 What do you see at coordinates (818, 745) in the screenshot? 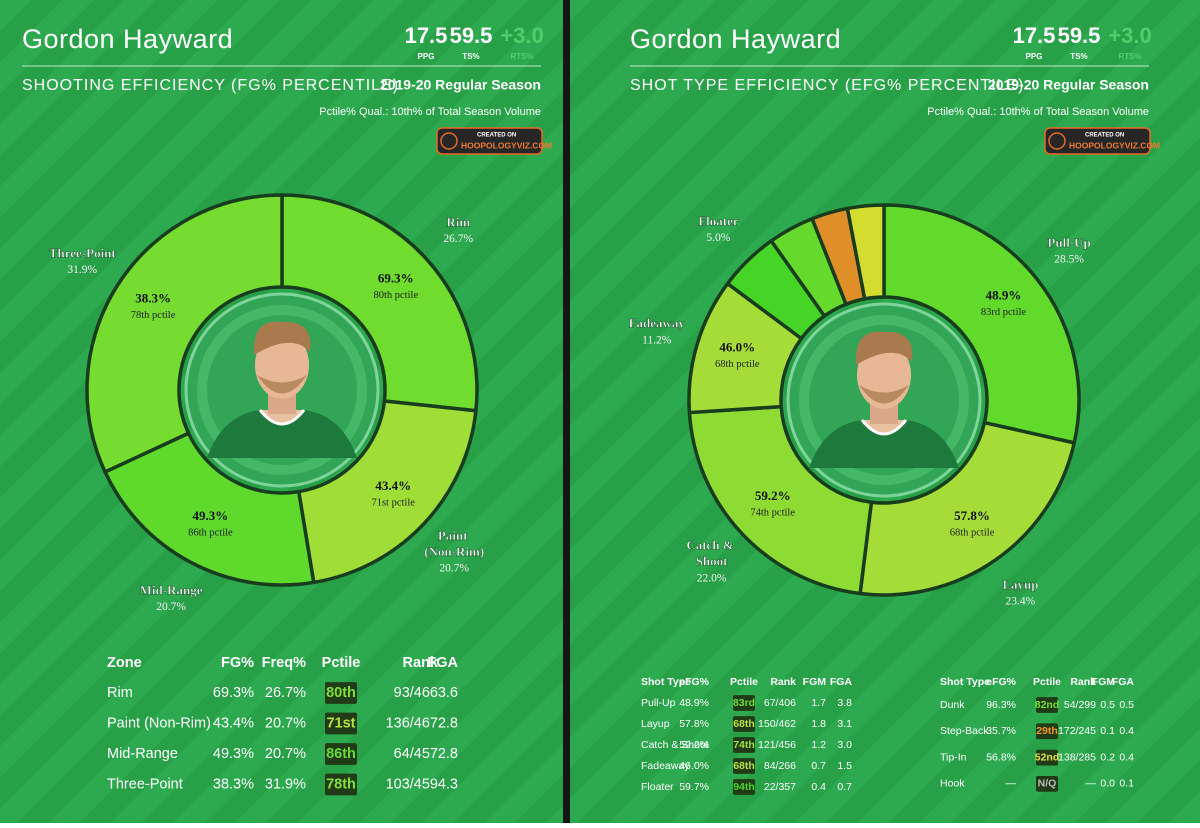
I see `table-cell: 1.2` at bounding box center [818, 745].